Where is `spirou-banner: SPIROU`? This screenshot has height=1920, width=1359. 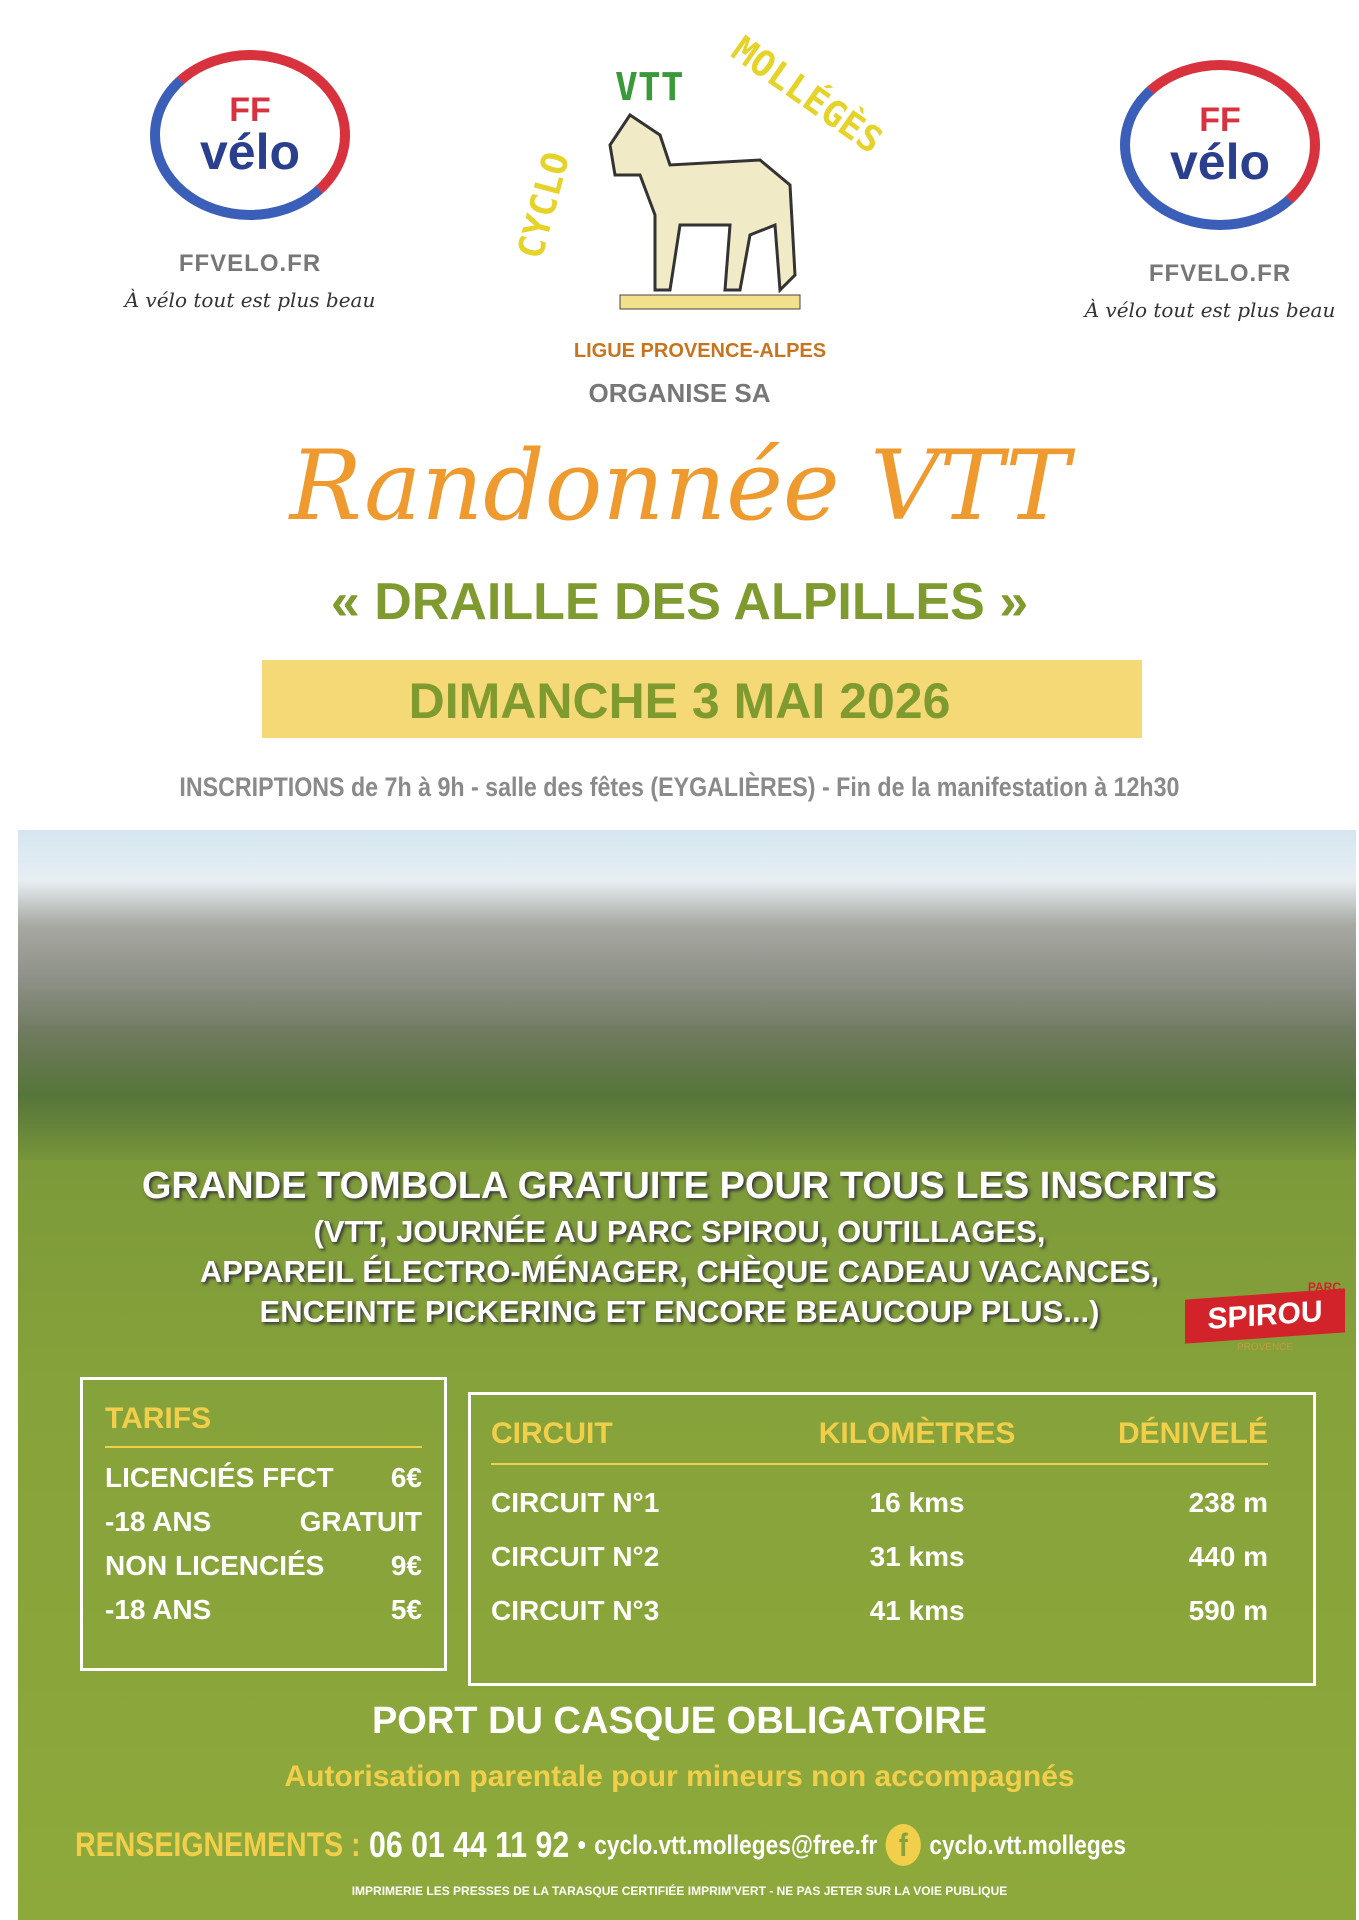
spirou-banner: SPIROU is located at coordinates (1265, 1316).